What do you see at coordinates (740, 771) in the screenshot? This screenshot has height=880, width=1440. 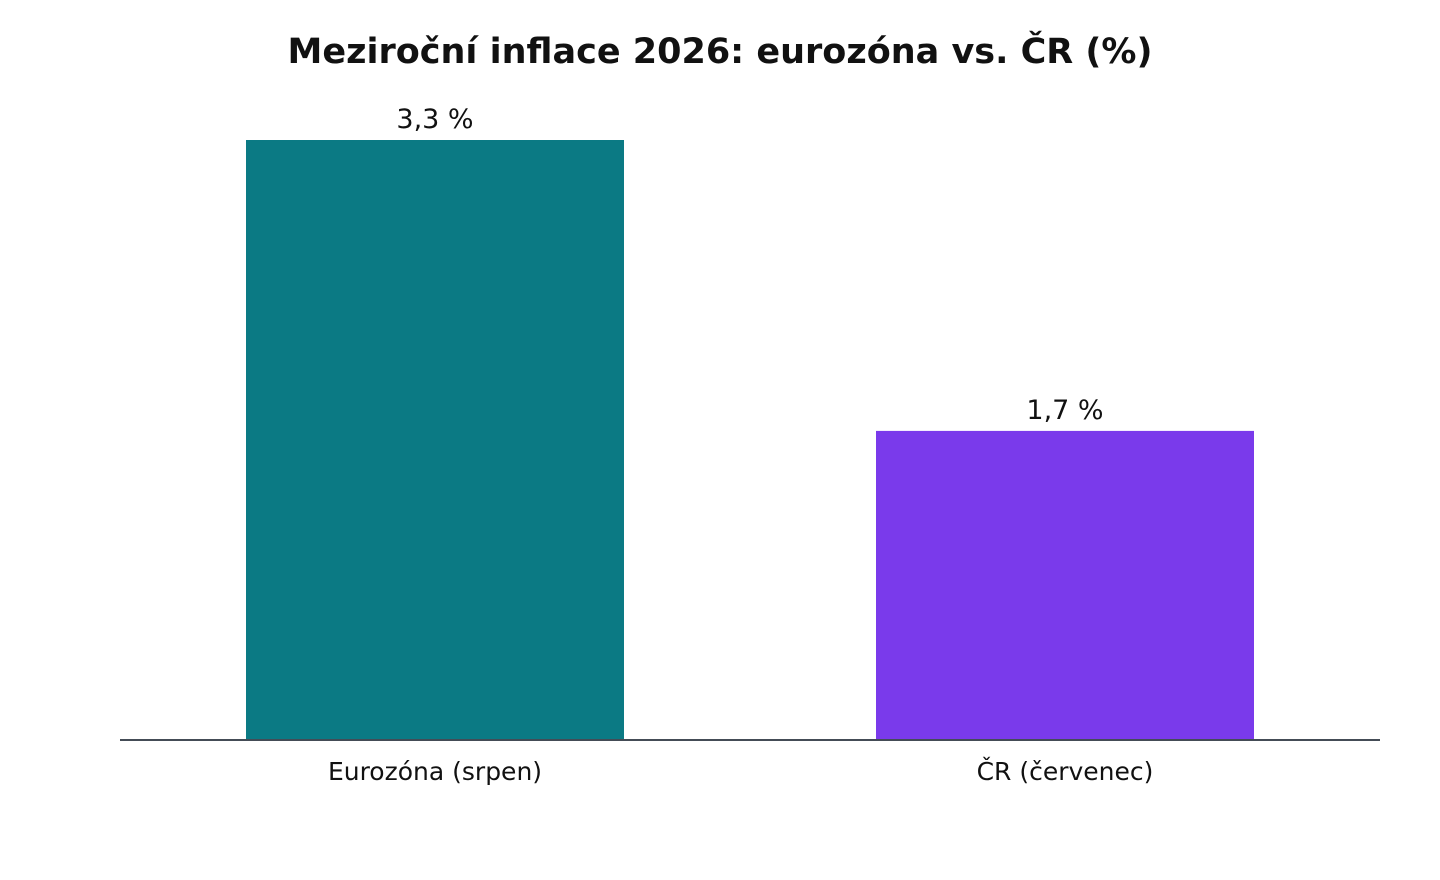 I see `category-labels-layer: Eurozóna (srpen) ČR (červenec)` at bounding box center [740, 771].